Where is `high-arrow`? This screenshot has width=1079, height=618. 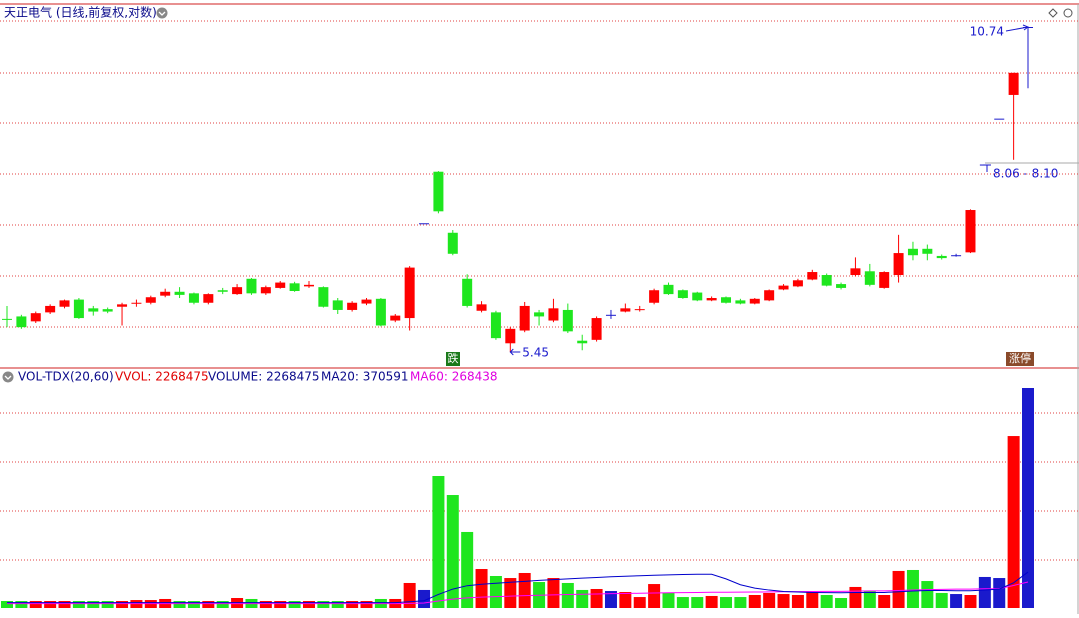 high-arrow is located at coordinates (1017, 28).